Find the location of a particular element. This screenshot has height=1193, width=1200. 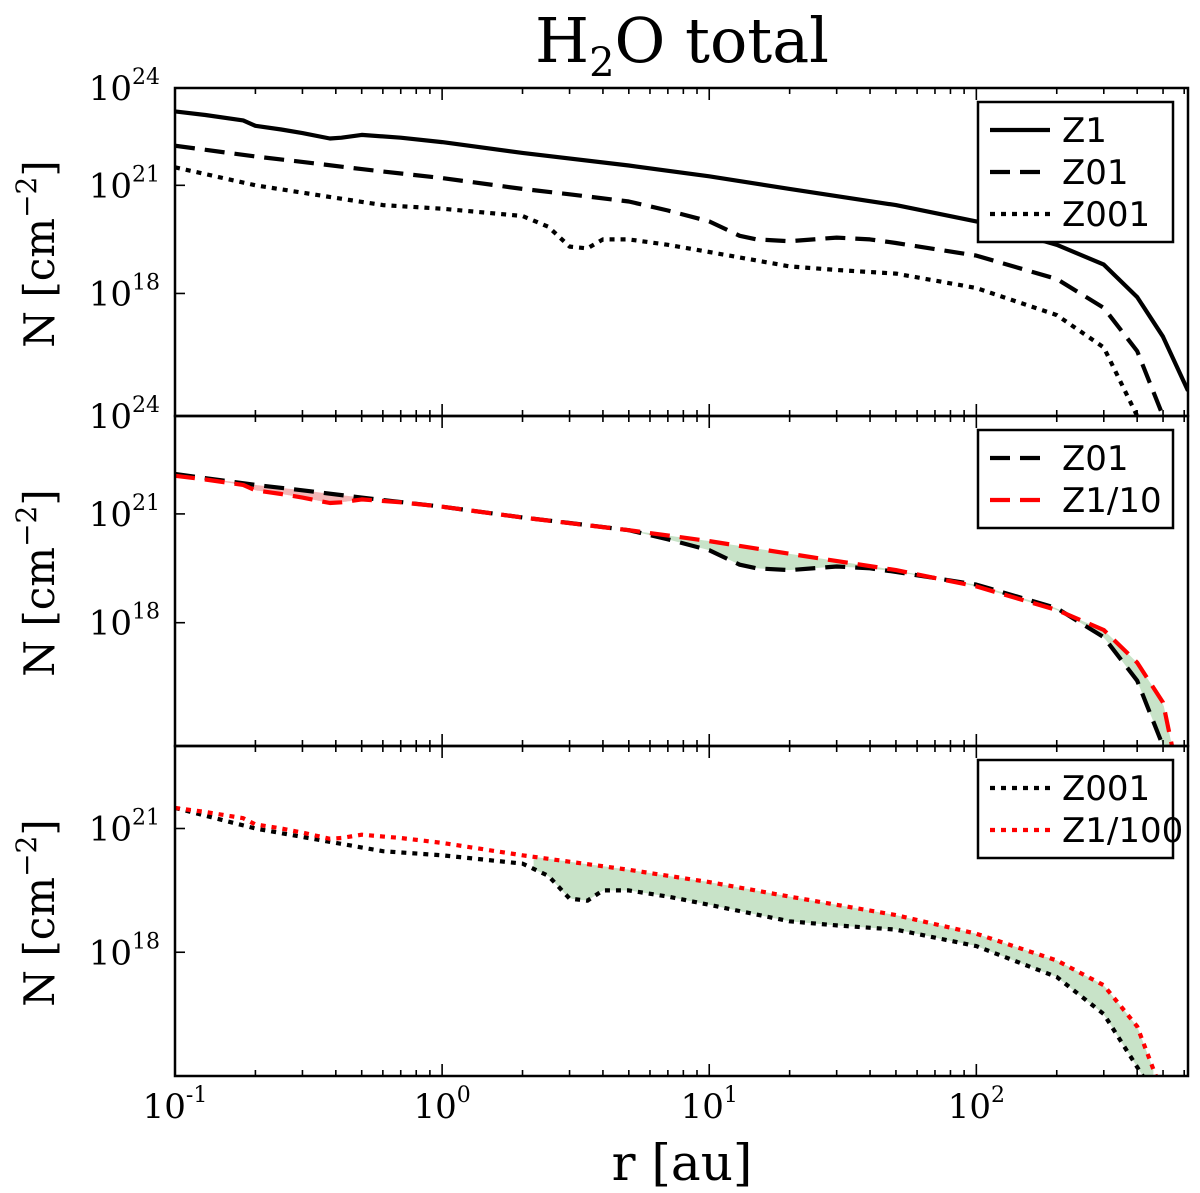

x-tick-label: 10⁻¹ is located at coordinates (175, 1105).